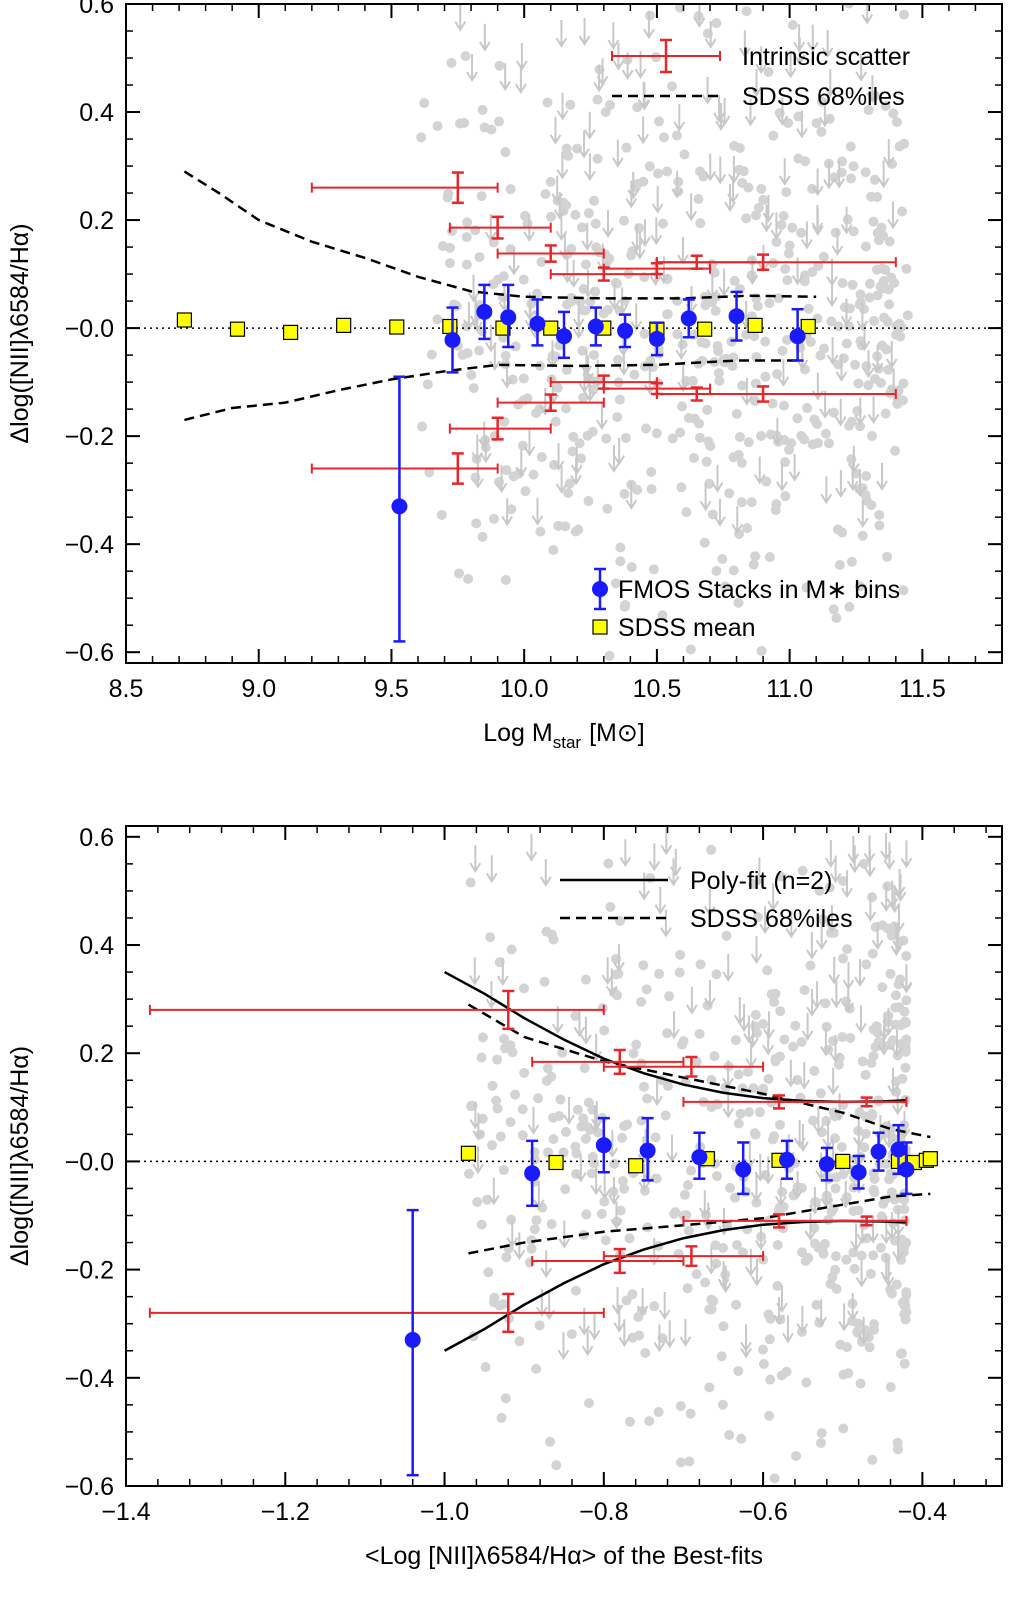 Image resolution: width=1022 pixels, height=1603 pixels. What do you see at coordinates (710, 262) in the screenshot?
I see `intrinsic-scatter-upper` at bounding box center [710, 262].